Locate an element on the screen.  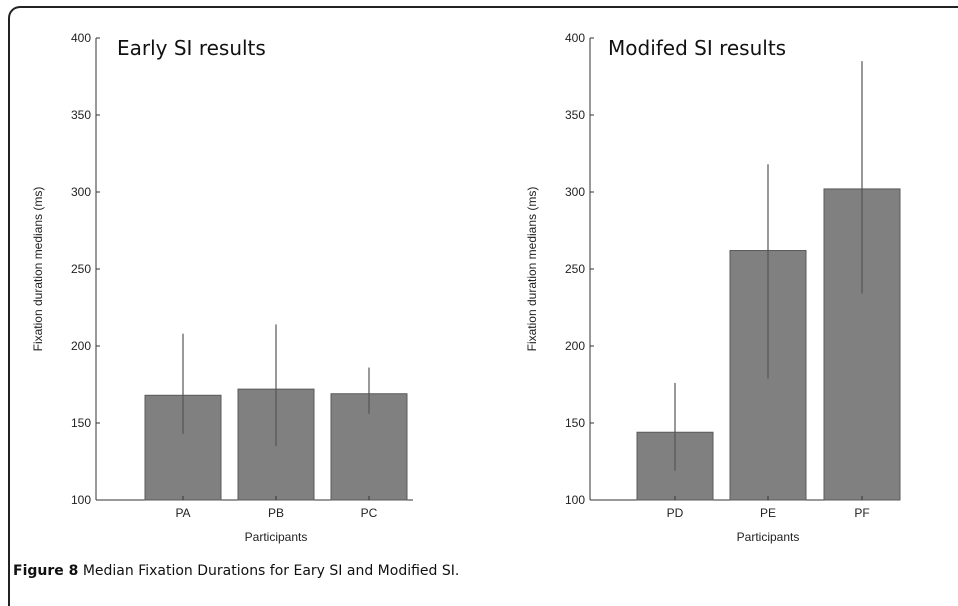
caption-period: . is located at coordinates (457, 571).